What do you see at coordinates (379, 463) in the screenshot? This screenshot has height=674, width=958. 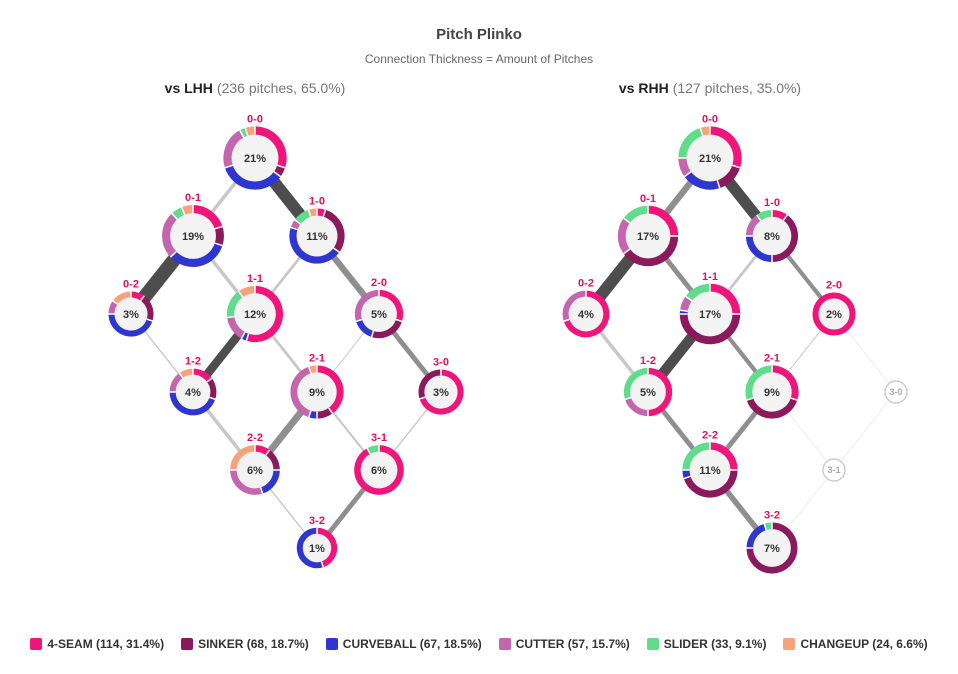 I see `node-3-1: 6% 3-1` at bounding box center [379, 463].